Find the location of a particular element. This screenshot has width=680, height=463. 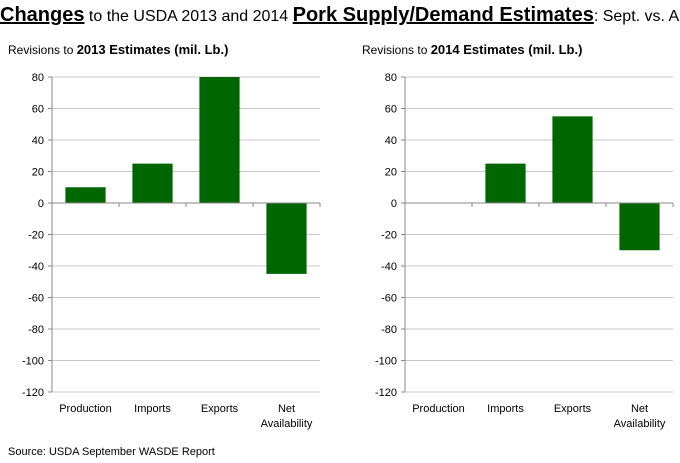

chart-2014-title-prefix: Revisions to is located at coordinates (396, 50).